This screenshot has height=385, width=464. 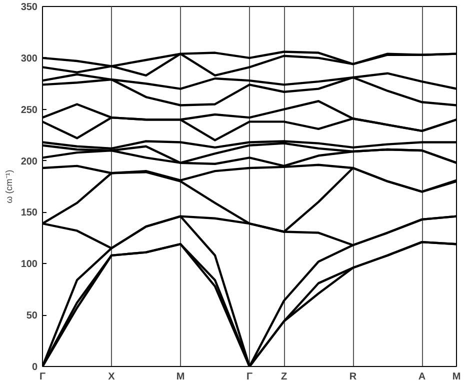 I want to click on y-tick-label: 50, so click(x=32, y=316).